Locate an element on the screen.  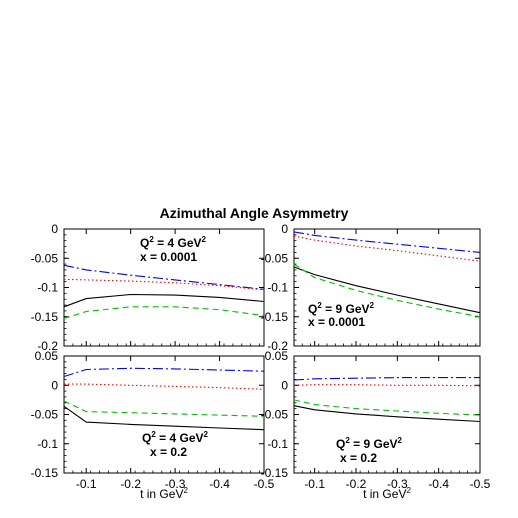
chart-title: Azimuthal Angle Asymmetry is located at coordinates (254, 213).